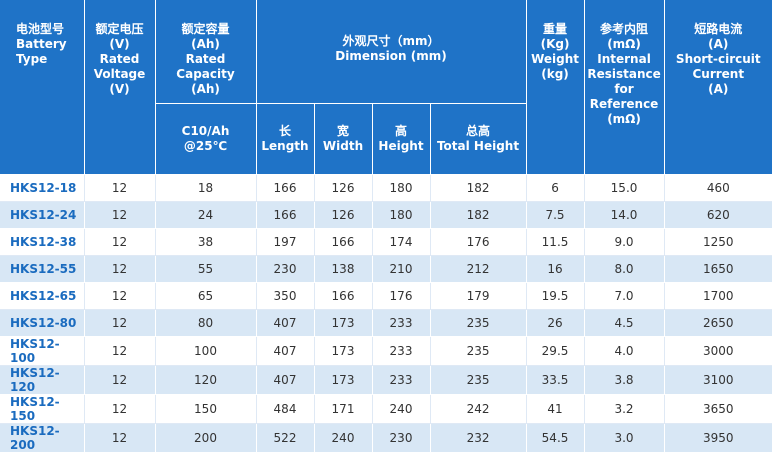  I want to click on cell-model: HKS12-18, so click(42, 188).